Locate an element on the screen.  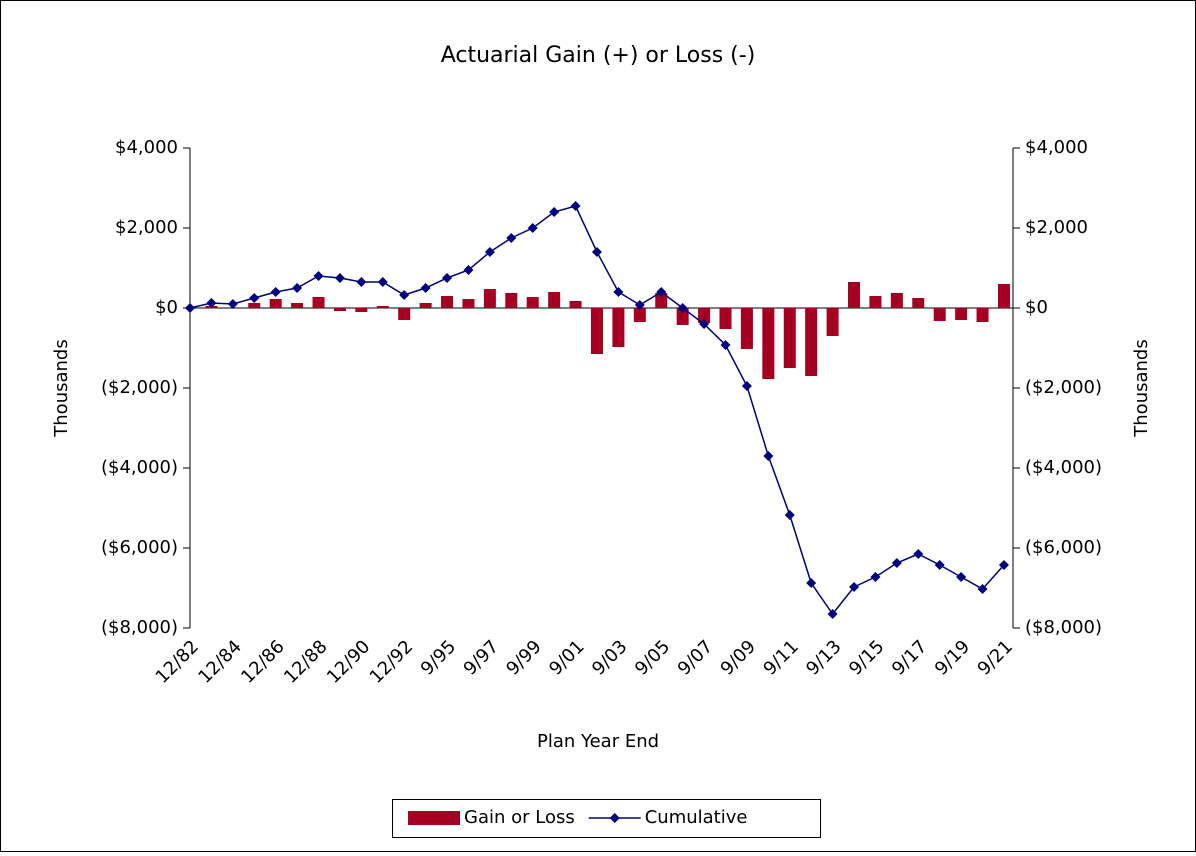
y-tick-label: ($2,000) is located at coordinates (139, 387).